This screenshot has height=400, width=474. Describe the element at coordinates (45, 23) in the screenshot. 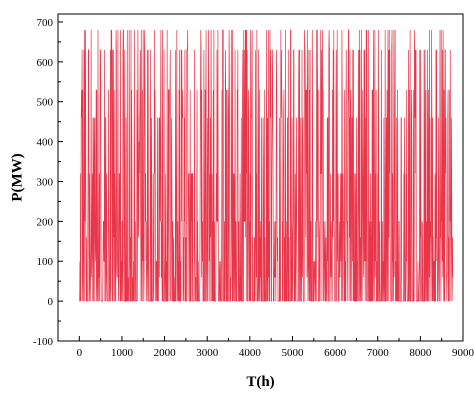

I see `y-tick-label: 700` at that location.